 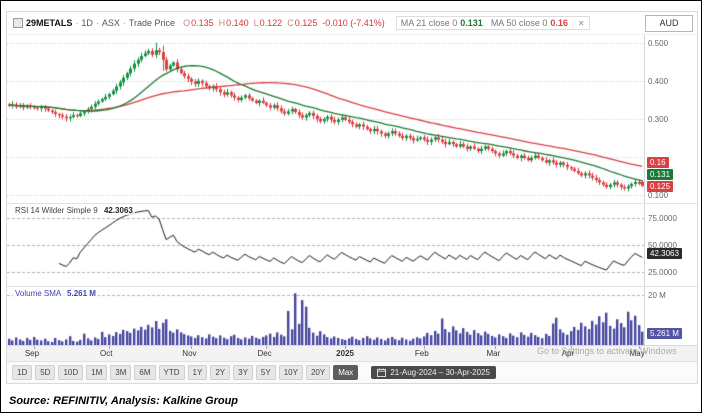 I want to click on range-button-1y: 1Y, so click(x=197, y=372).